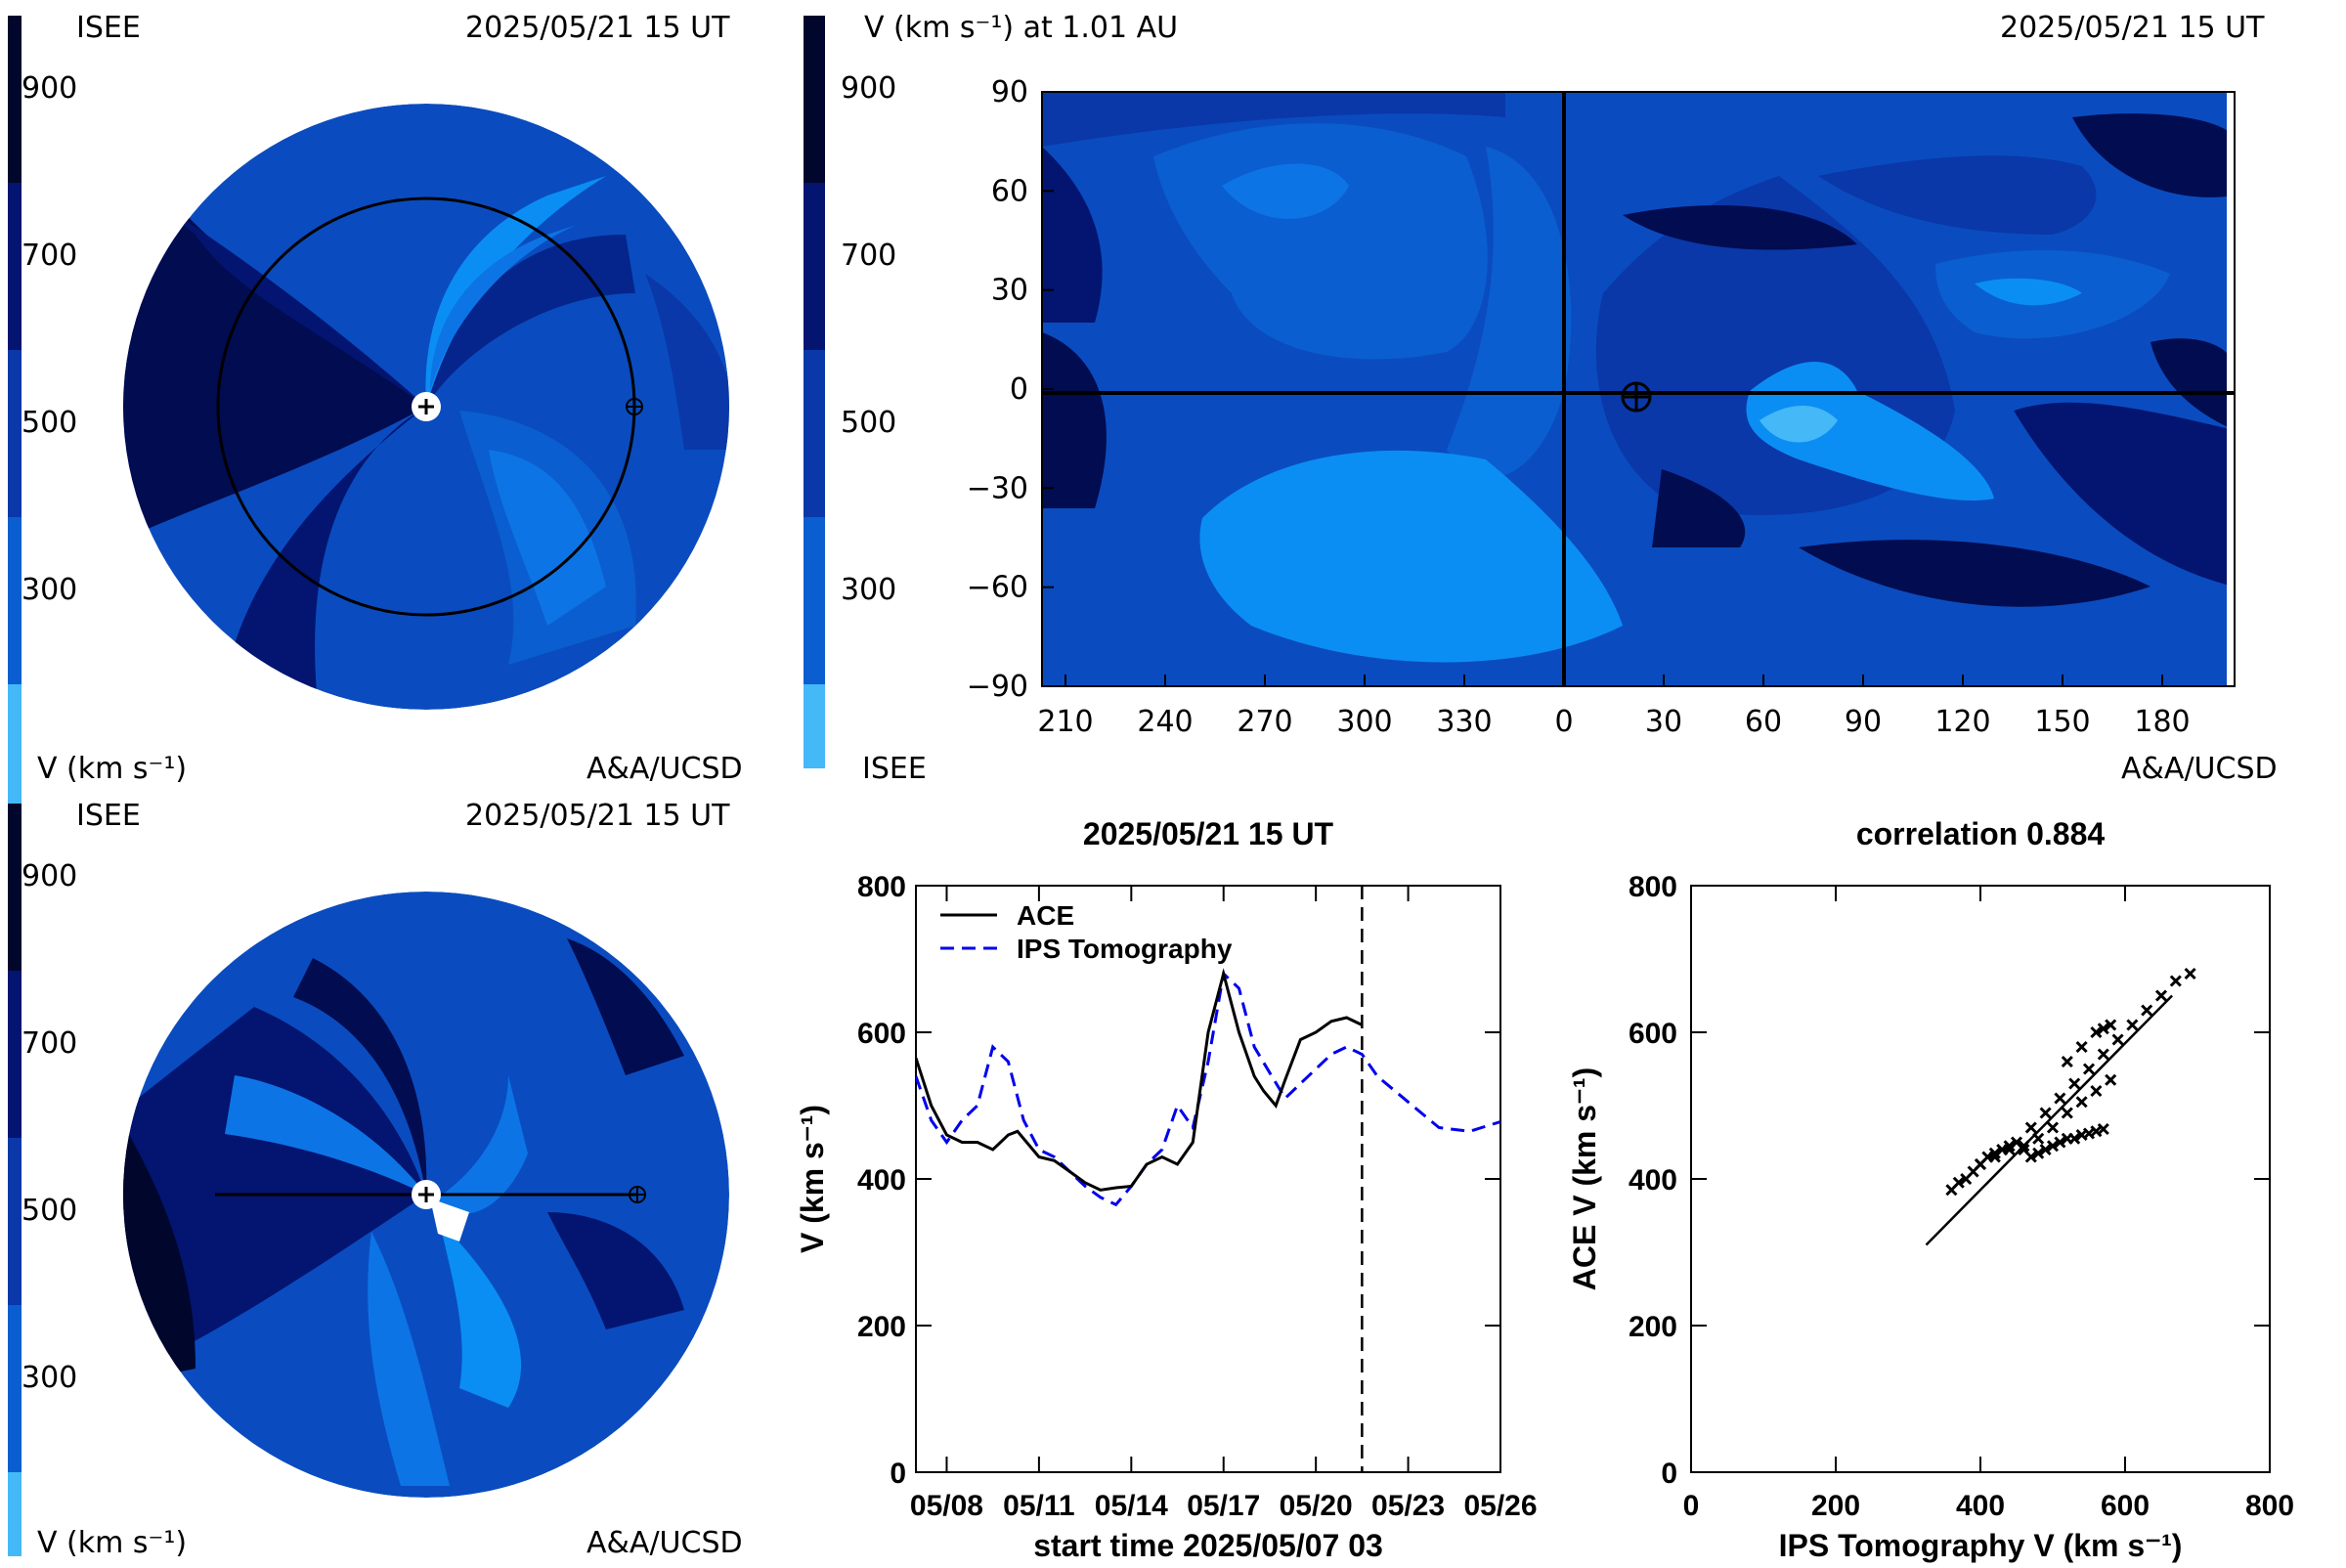 The height and width of the screenshot is (1568, 2346). Describe the element at coordinates (1864, 722) in the screenshot. I see `map-x-tick-label: 90` at that location.